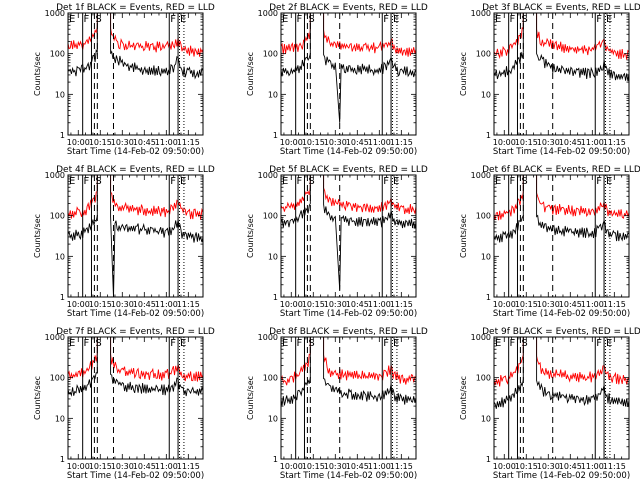 The width and height of the screenshot is (640, 480). I want to click on chart-title: Det 2f BLACK = Events, RED = LLD, so click(348, 8).